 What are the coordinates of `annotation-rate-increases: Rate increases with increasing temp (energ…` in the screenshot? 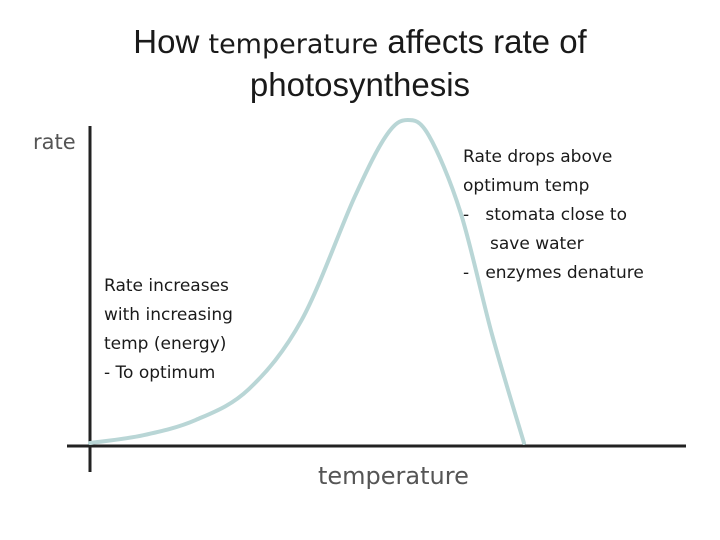 It's located at (168, 330).